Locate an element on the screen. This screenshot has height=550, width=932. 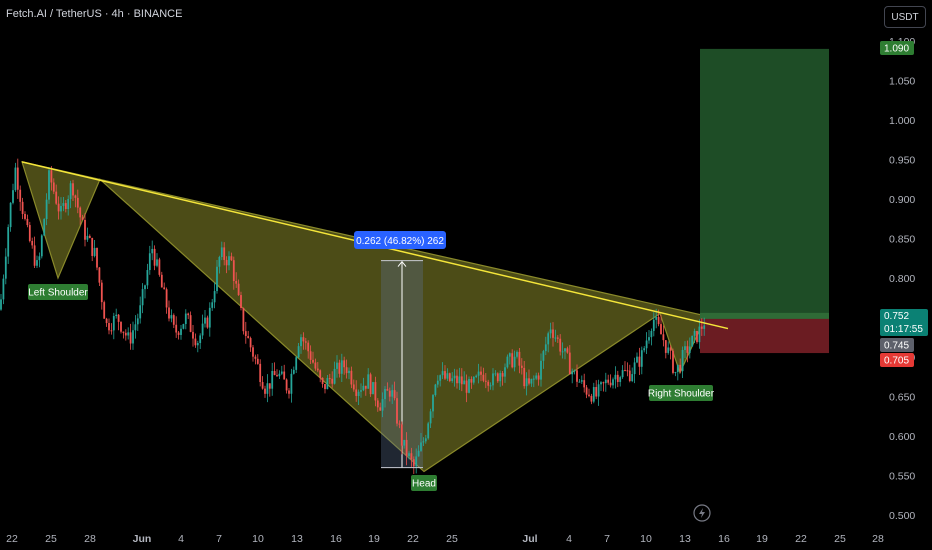
x-tick-label: 19 is located at coordinates (762, 539).